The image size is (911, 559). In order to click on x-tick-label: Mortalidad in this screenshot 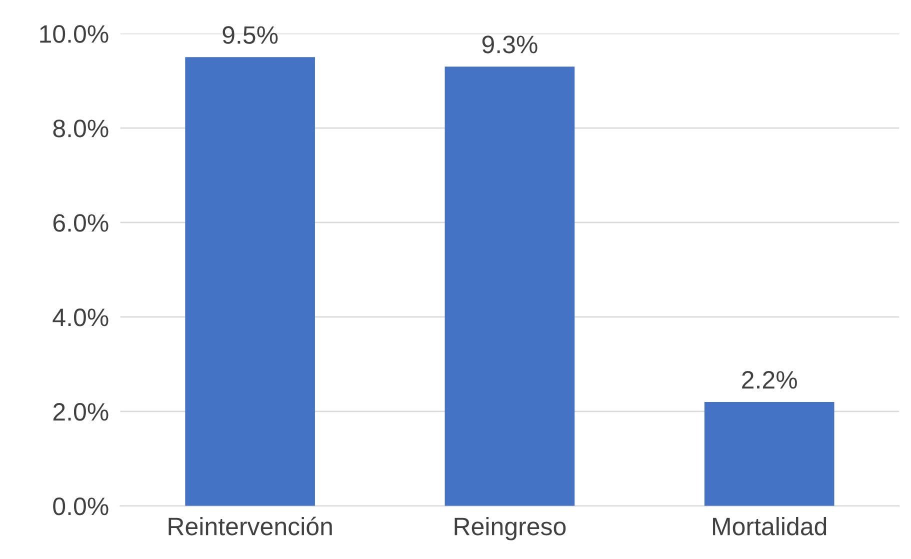, I will do `click(769, 526)`.